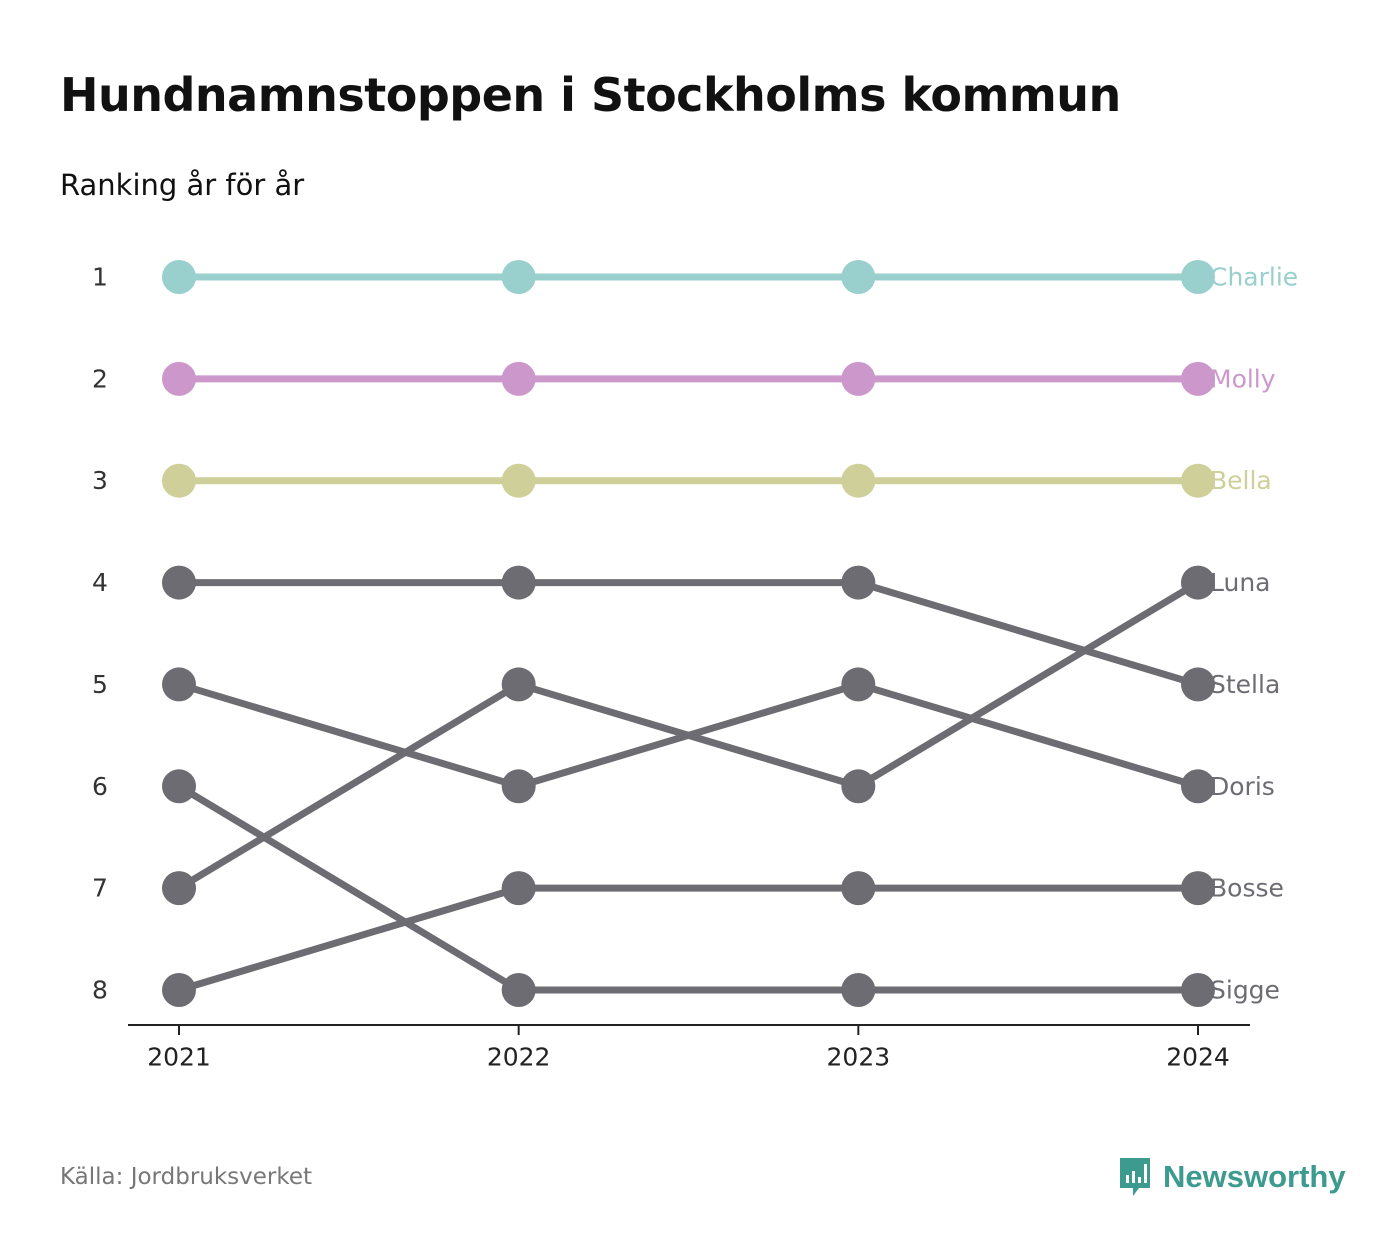  Describe the element at coordinates (179, 378) in the screenshot. I see `point-molly-2021` at that location.